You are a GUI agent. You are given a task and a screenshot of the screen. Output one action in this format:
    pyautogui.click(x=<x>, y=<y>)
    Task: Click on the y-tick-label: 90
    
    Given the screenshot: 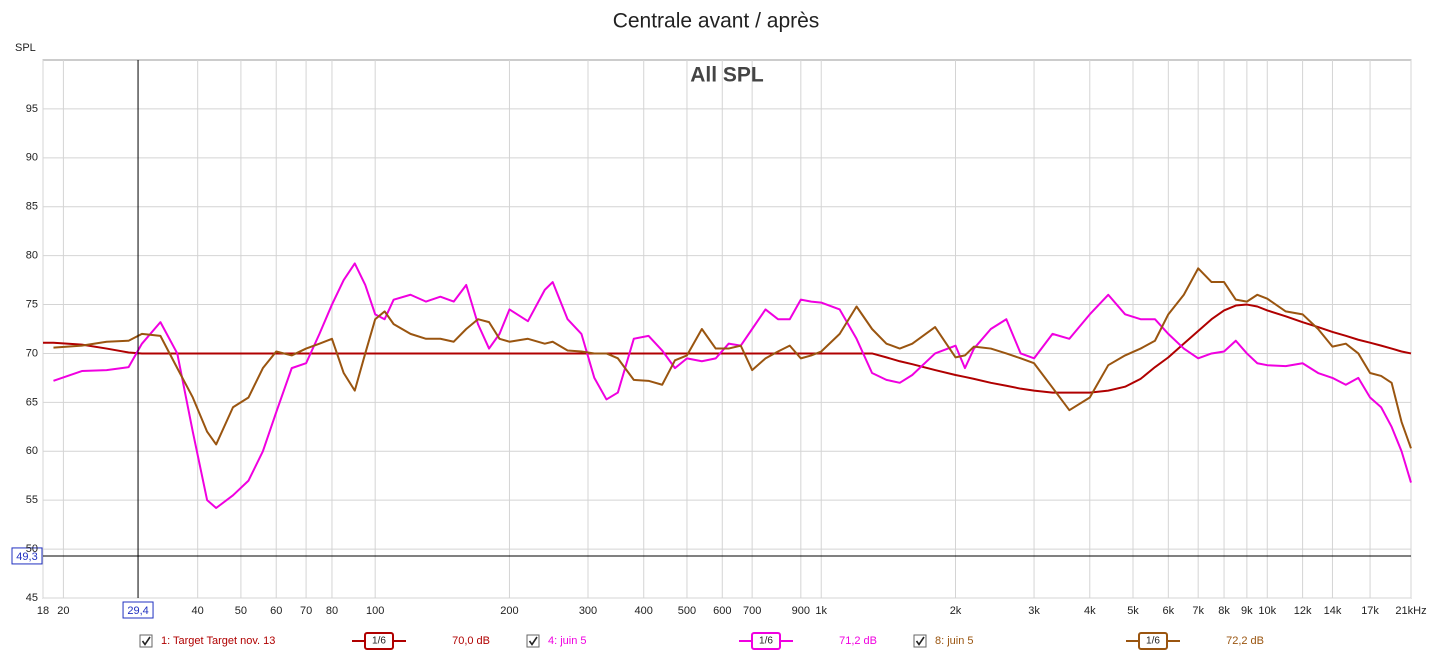 What is the action you would take?
    pyautogui.click(x=32, y=158)
    